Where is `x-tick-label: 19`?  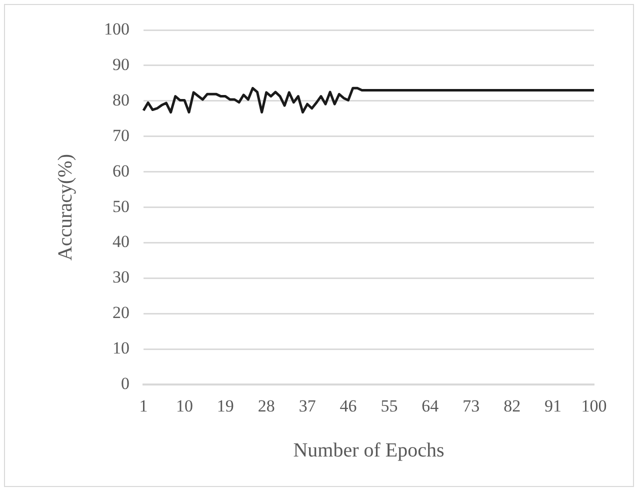
x-tick-label: 19 is located at coordinates (225, 406).